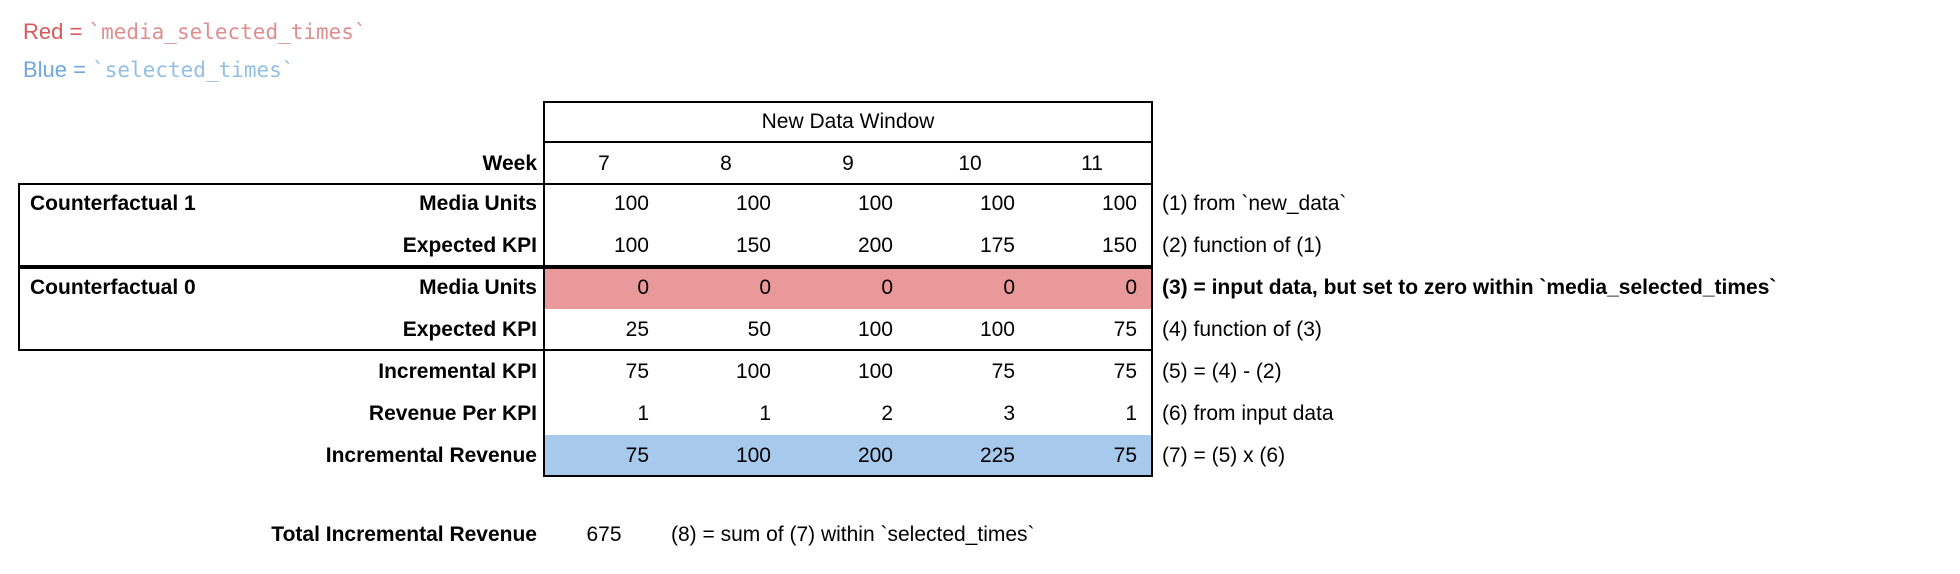  I want to click on total-note: (8) = sum of (7) within `selected_times`, so click(853, 534).